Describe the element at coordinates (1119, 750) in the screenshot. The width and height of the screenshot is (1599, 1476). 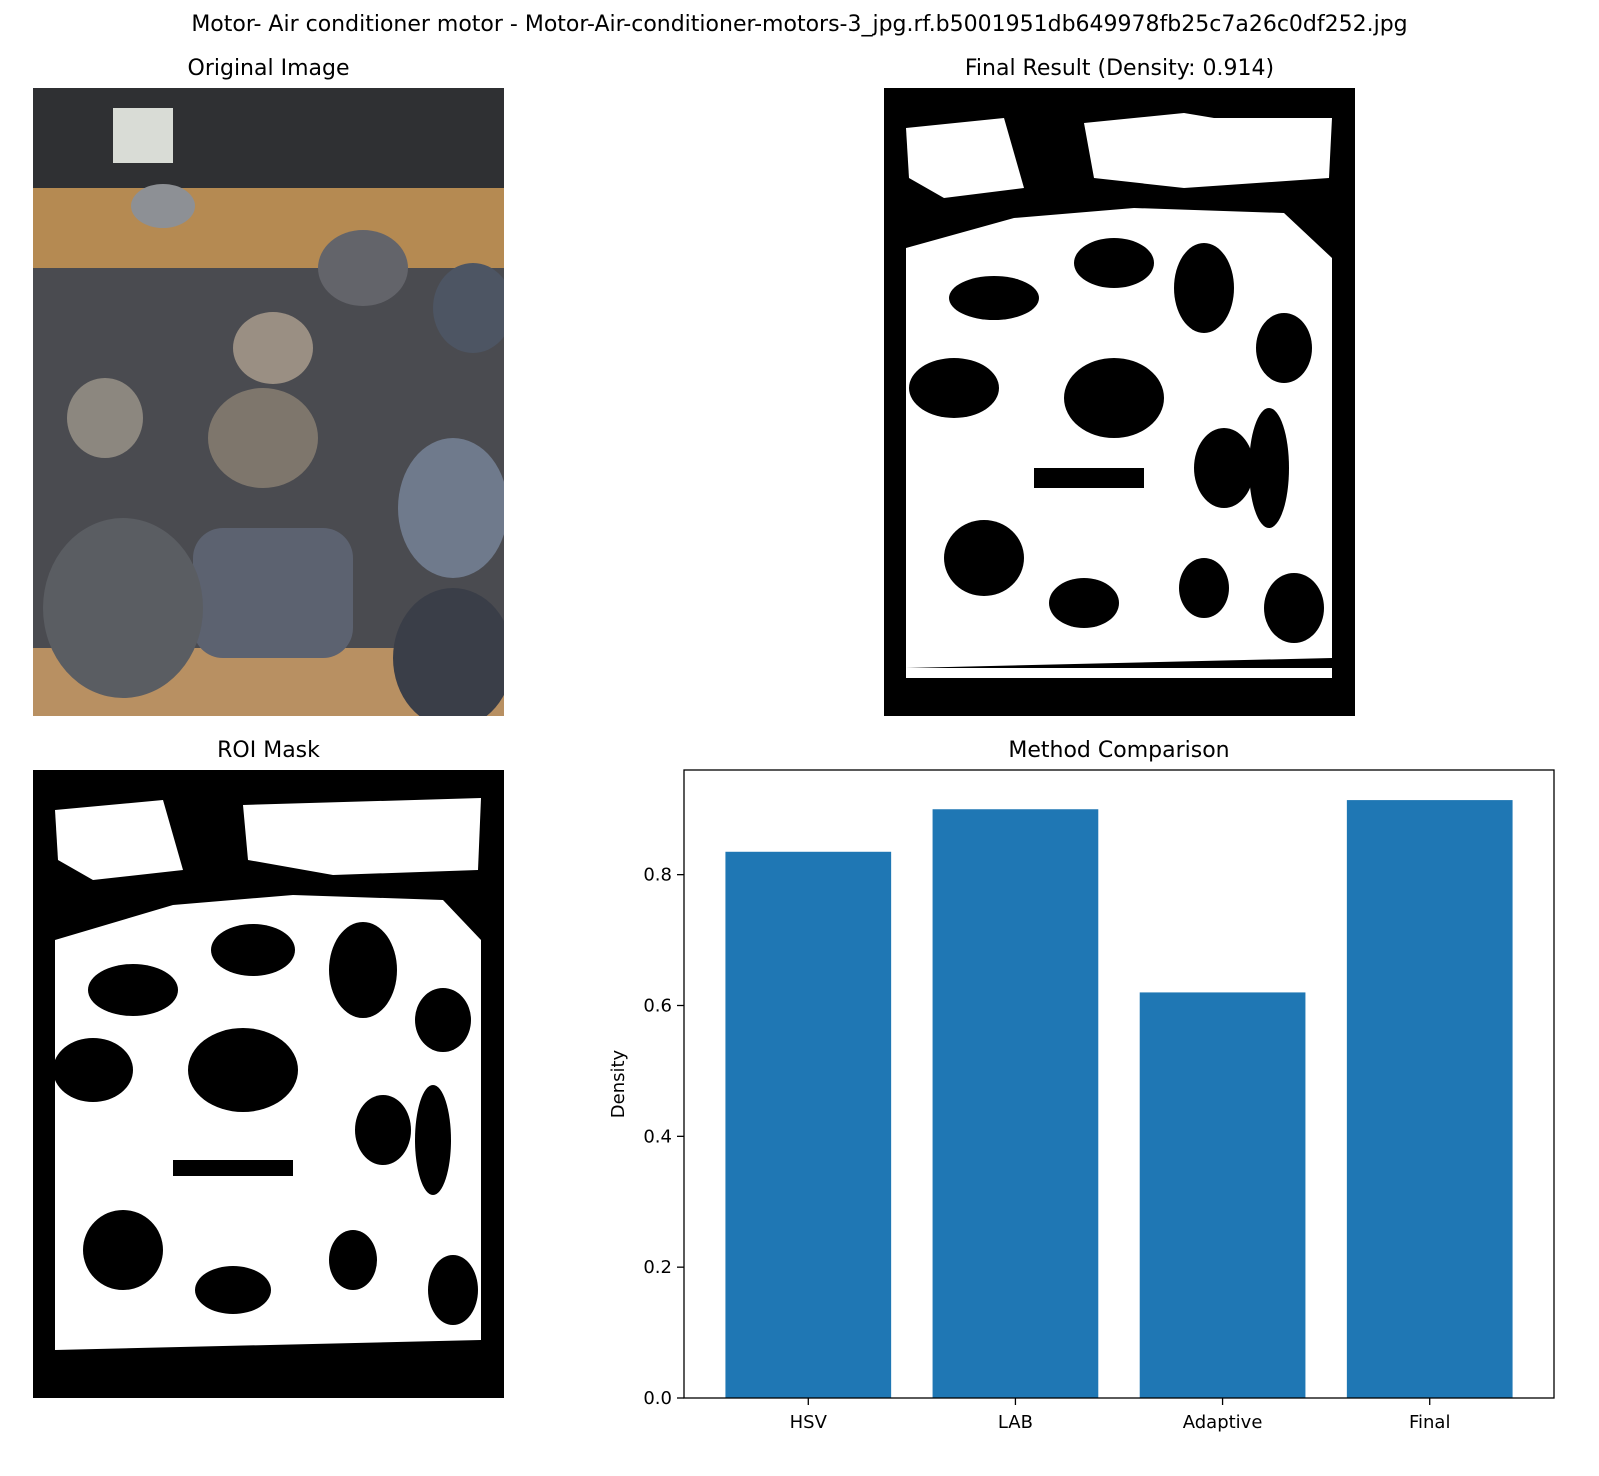
I see `comparison-title: Method Comparison` at that location.